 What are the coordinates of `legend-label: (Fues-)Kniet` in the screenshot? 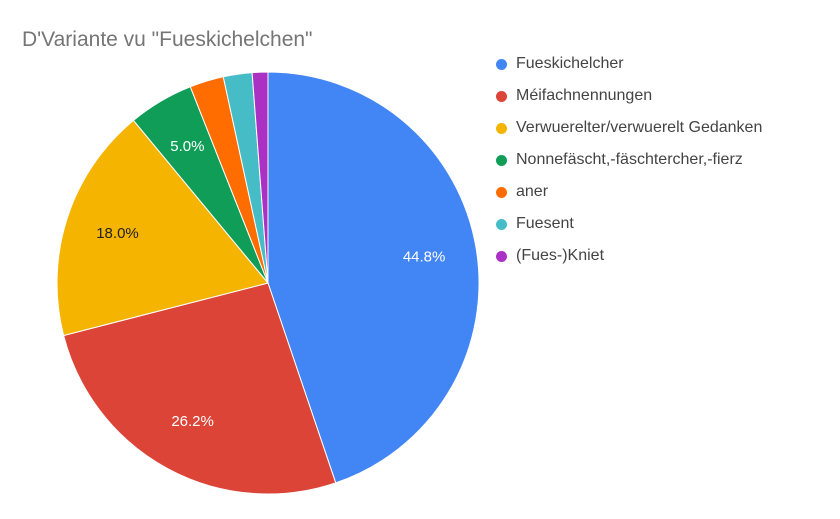 It's located at (560, 255).